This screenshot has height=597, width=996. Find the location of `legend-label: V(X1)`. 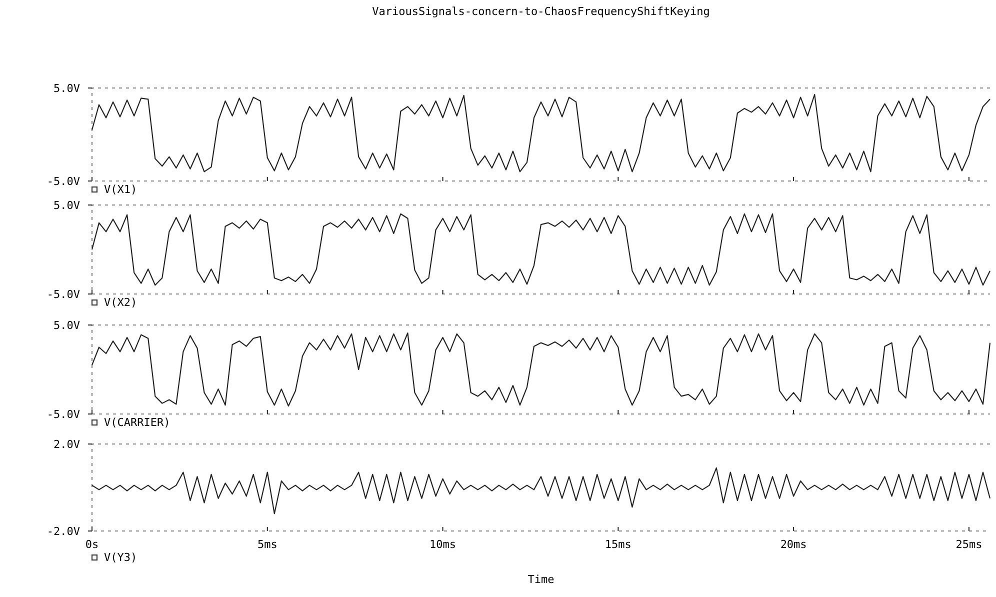

legend-label: V(X1) is located at coordinates (121, 189).